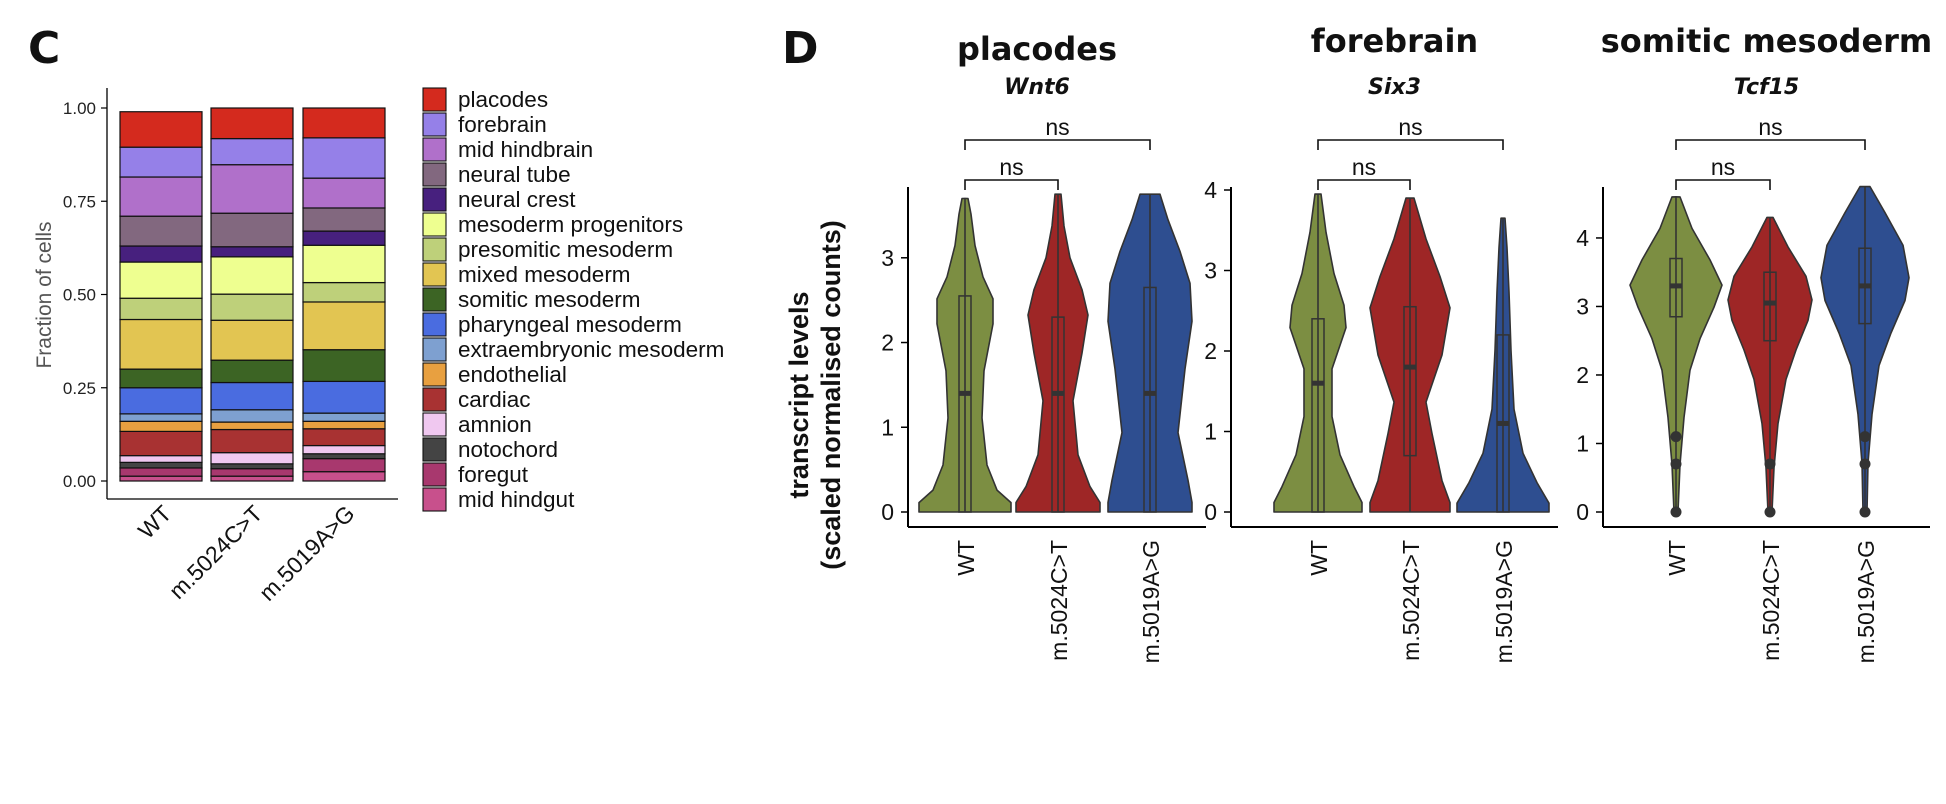 Image resolution: width=1946 pixels, height=804 pixels. Describe the element at coordinates (544, 274) in the screenshot. I see `legend-label: mixed mesoderm` at that location.